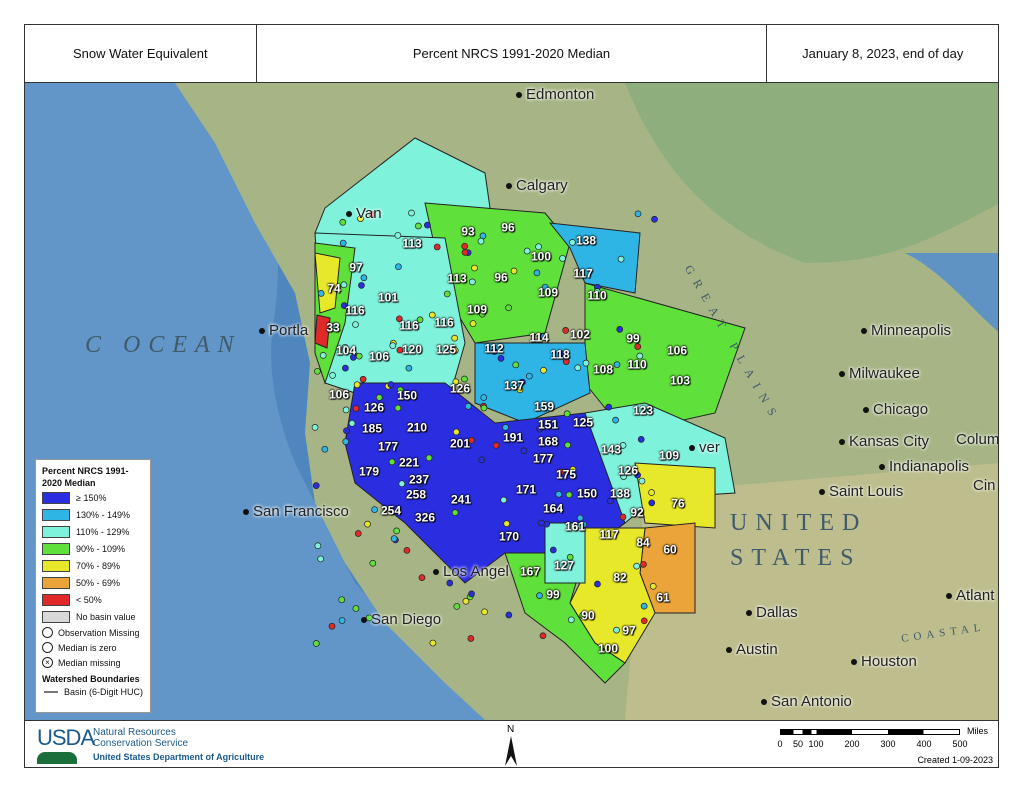 The height and width of the screenshot is (791, 1024). Describe the element at coordinates (93, 565) in the screenshot. I see `legend-item: 70% - 89%` at that location.